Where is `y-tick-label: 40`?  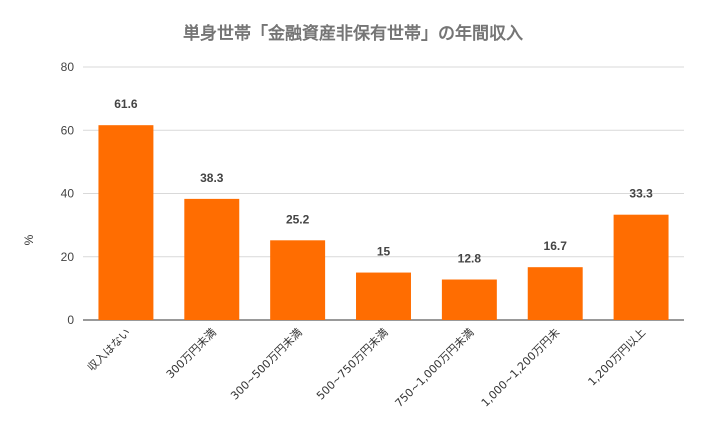 y-tick-label: 40 is located at coordinates (68, 194).